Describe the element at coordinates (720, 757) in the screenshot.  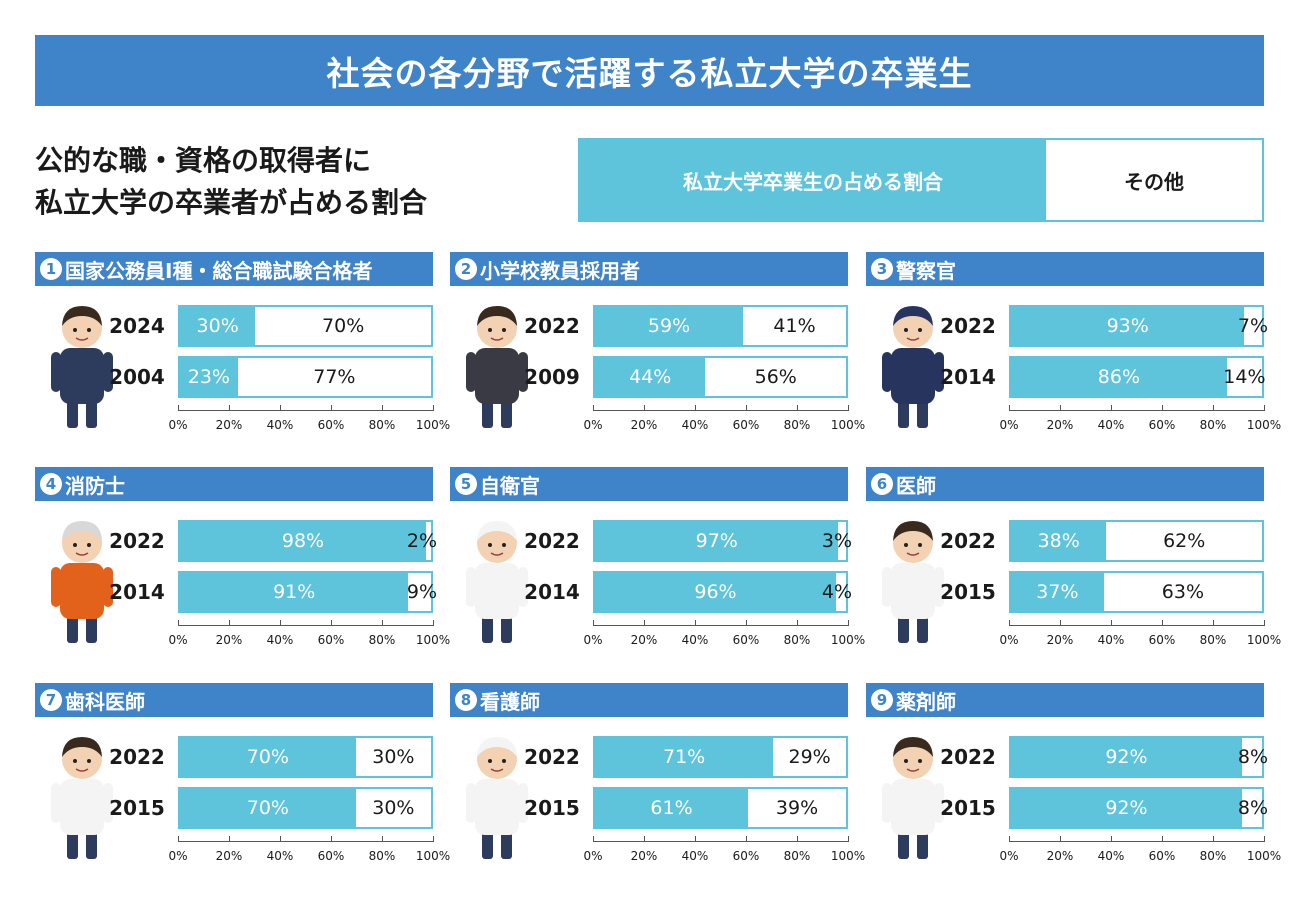
I see `stacked-bar: 71% 29%` at that location.